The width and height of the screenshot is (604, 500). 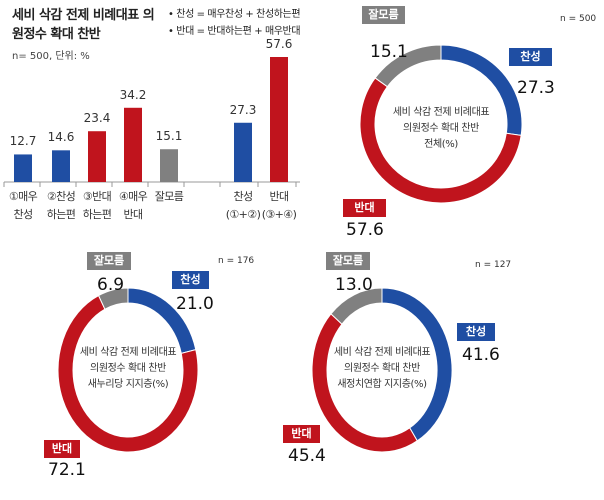 I want to click on bar-category-label: (①+②), so click(x=243, y=214).